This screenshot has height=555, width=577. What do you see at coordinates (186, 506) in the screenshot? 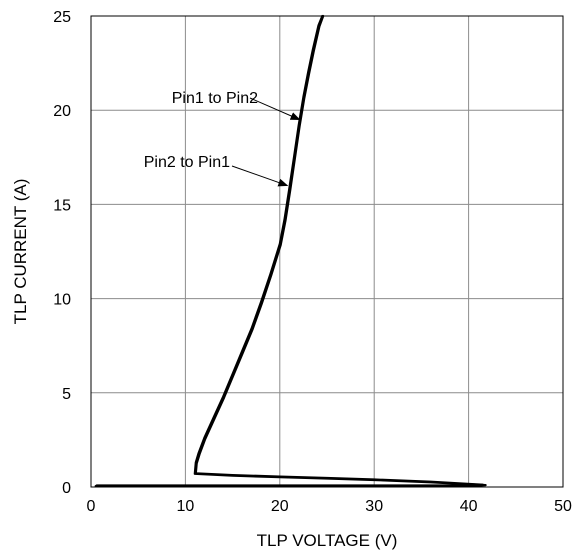
I see `x-tick-label: 10` at bounding box center [186, 506].